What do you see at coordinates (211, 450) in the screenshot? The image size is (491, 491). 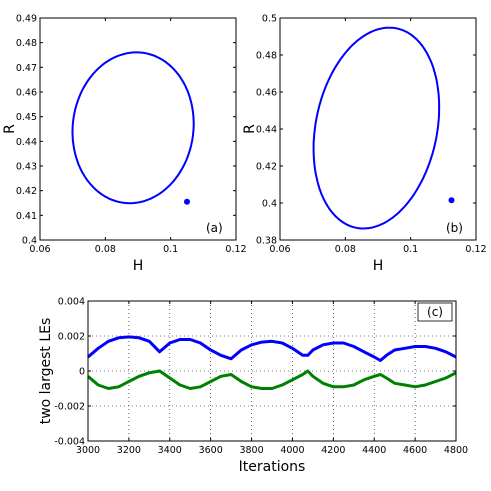 I see `x-tick-label: 3600` at bounding box center [211, 450].